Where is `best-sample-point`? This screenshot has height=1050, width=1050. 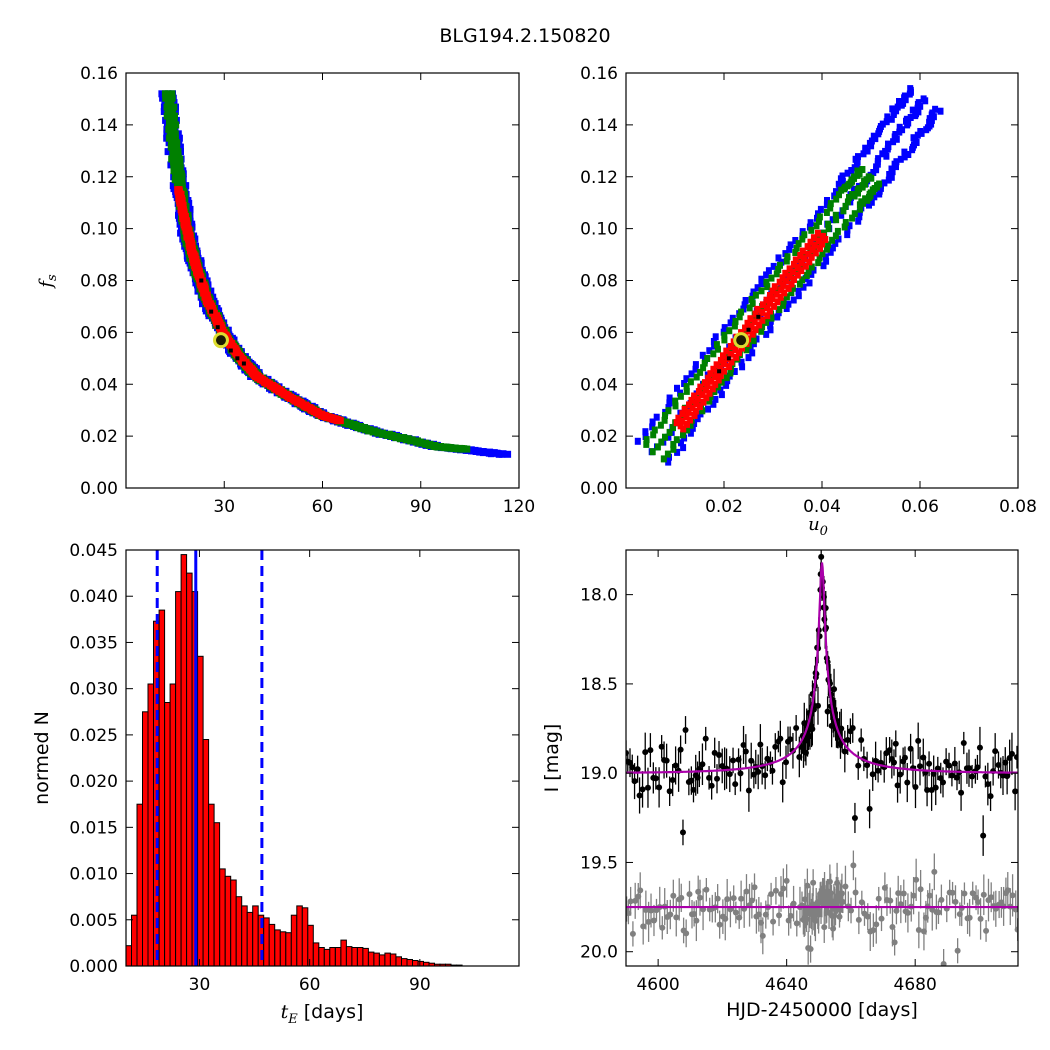
best-sample-point is located at coordinates (719, 371).